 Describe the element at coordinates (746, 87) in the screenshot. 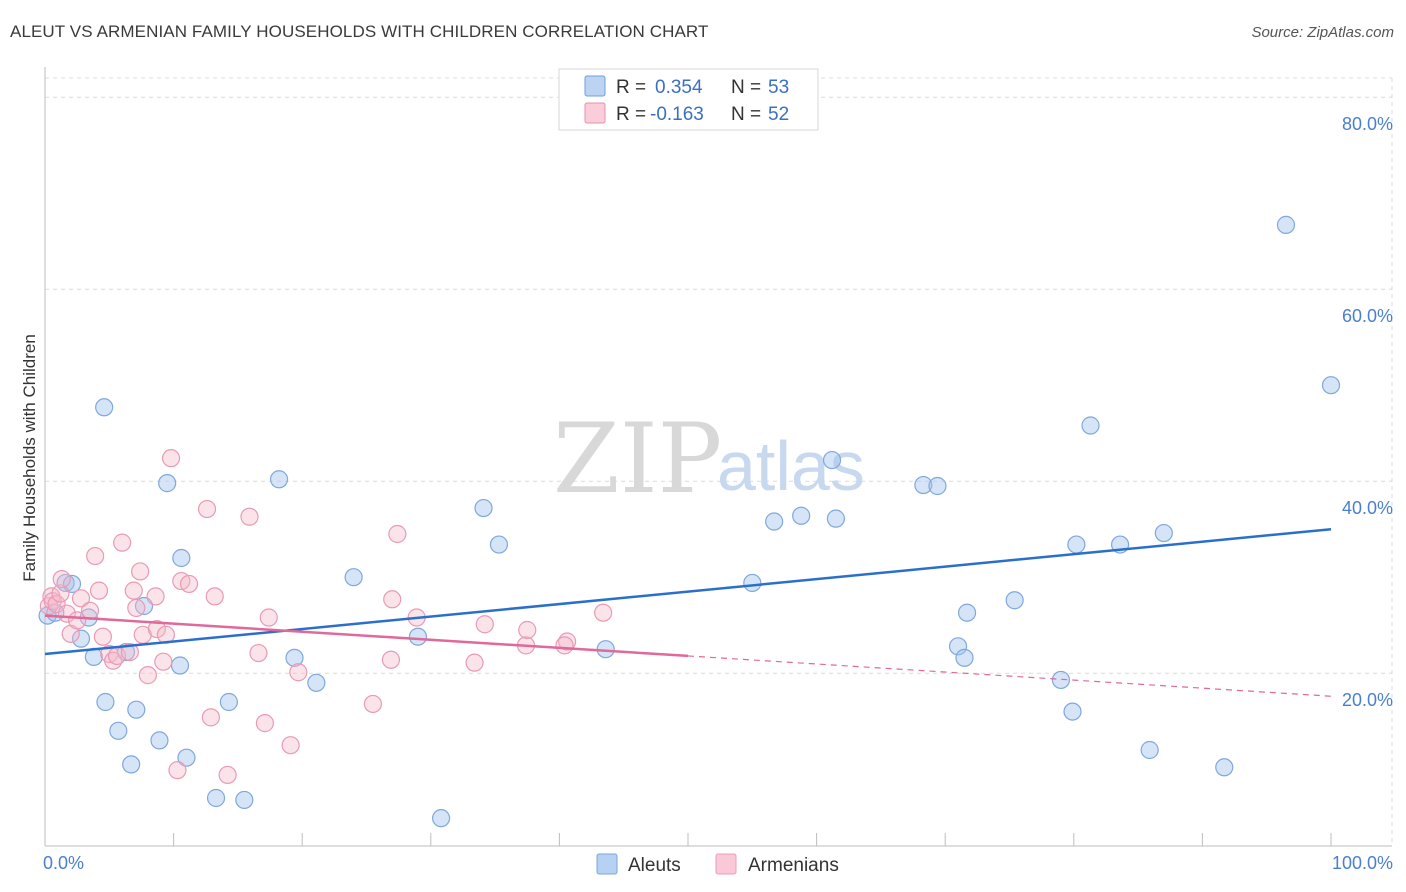

I see `legend-n-label-aleuts: N =` at that location.